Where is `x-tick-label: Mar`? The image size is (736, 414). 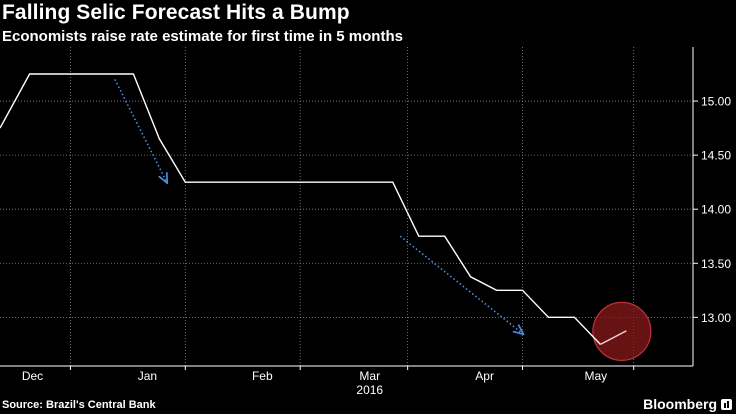
x-tick-label: Mar is located at coordinates (369, 376).